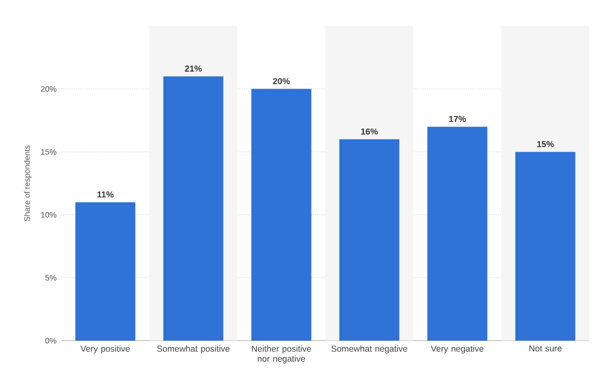  I want to click on x-tick-label: Not sure, so click(545, 348).